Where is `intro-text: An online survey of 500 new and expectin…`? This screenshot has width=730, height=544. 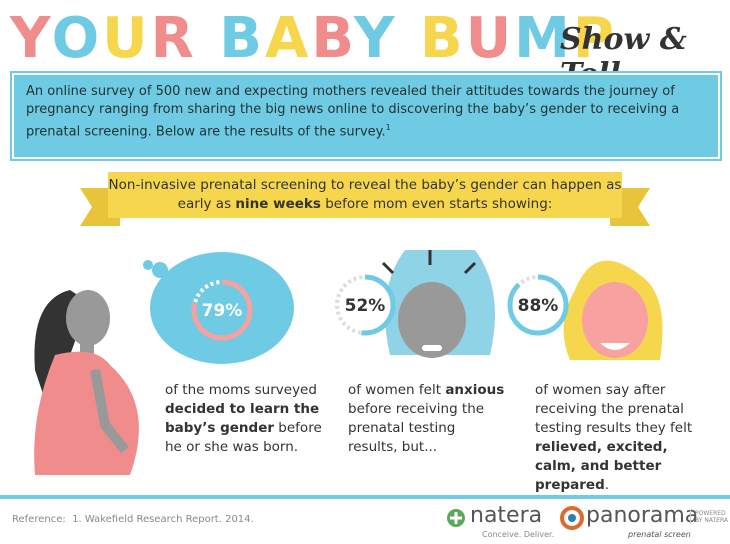 intro-text: An online survey of 500 new and expectin… is located at coordinates (353, 112).